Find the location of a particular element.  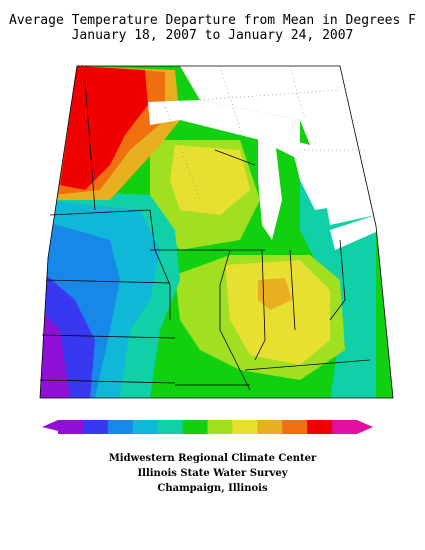

legend-tick-label: -2 is located at coordinates (174, 439).